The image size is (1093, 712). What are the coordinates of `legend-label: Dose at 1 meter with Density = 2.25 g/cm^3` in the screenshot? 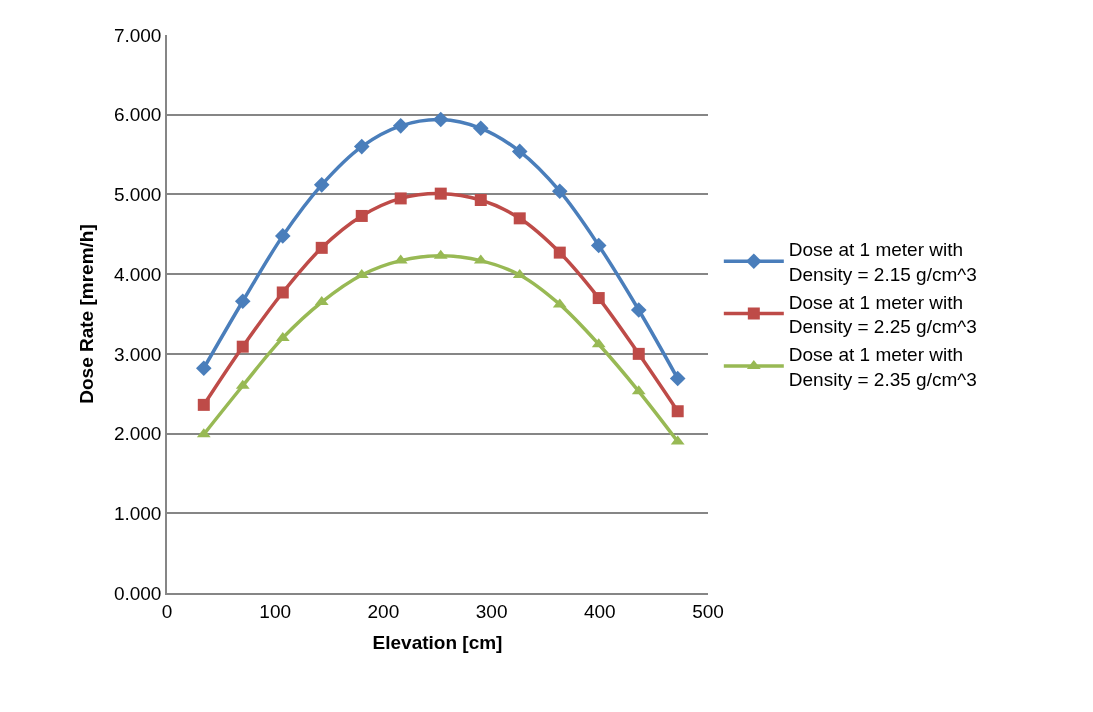 It's located at (882, 314).